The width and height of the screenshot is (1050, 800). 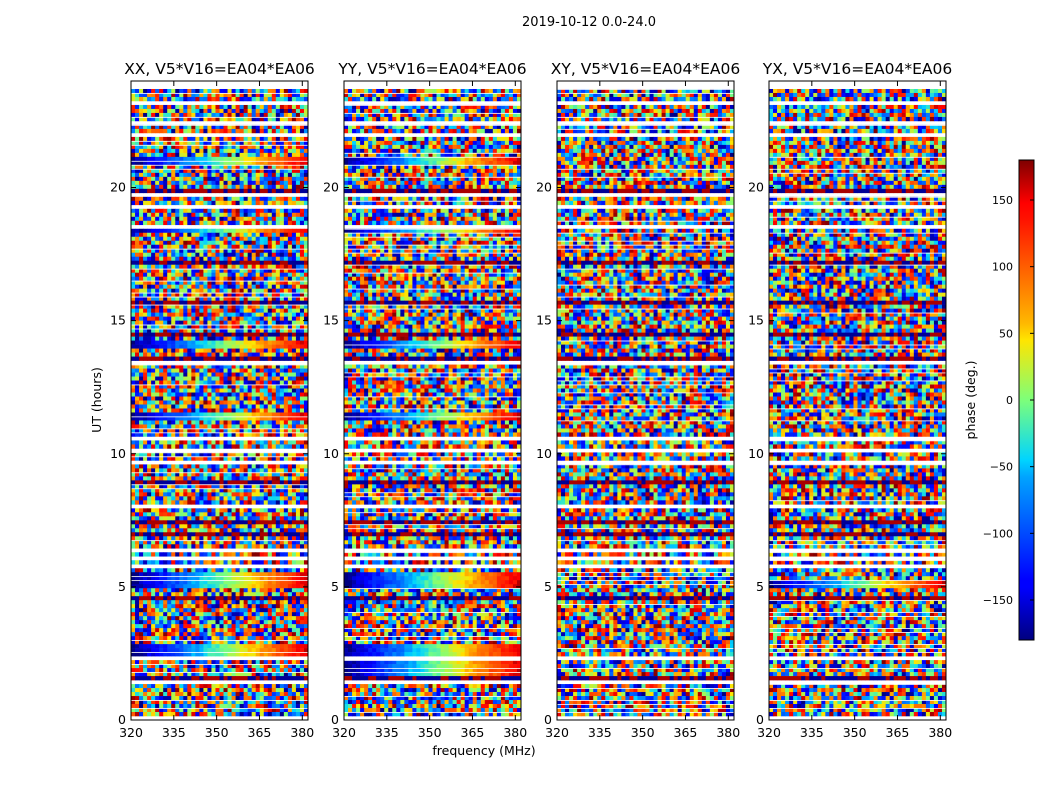 I want to click on y-axis-label: UT (hours), so click(x=96, y=400).